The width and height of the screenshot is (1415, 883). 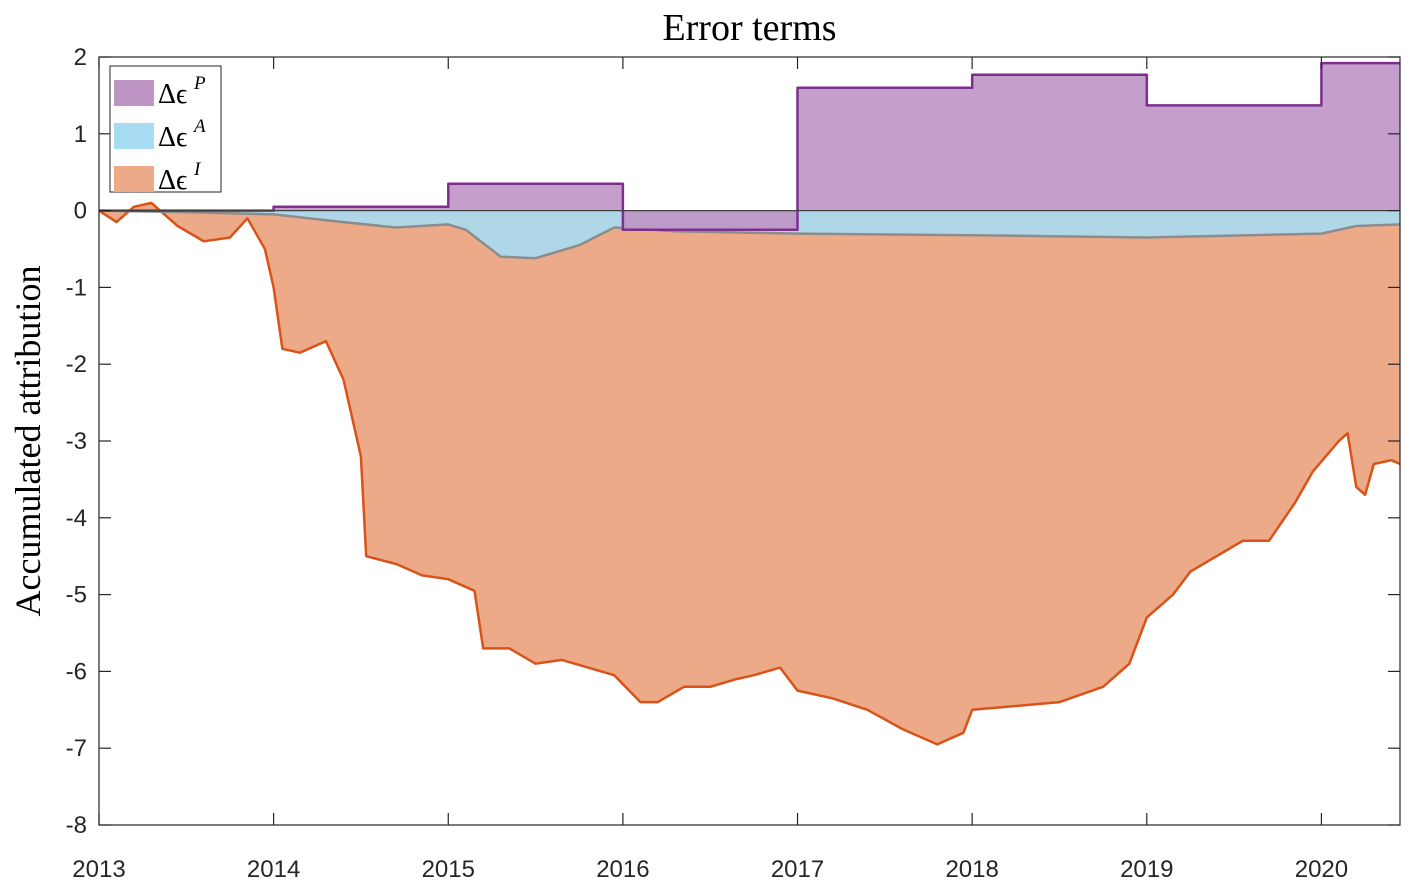 I want to click on legend-label-a: Δϵ, so click(x=172, y=137).